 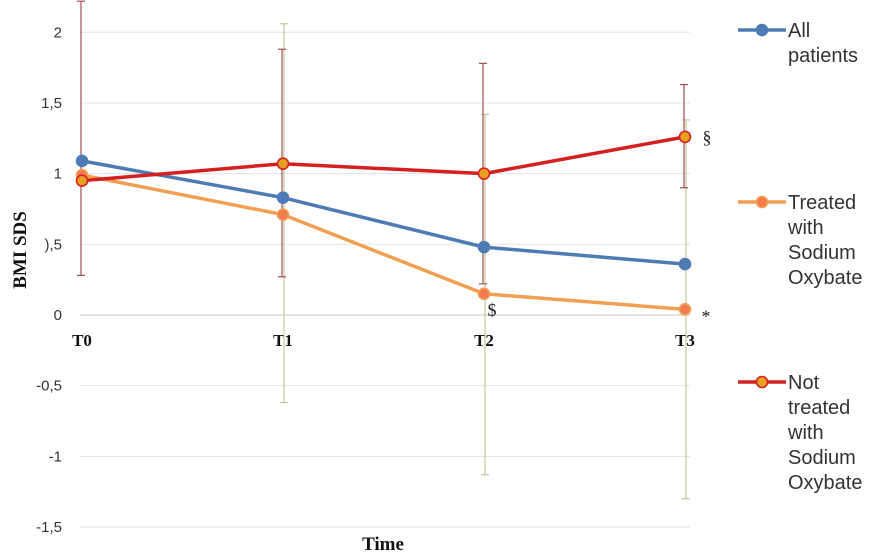 I want to click on y-tick-label: 0, so click(x=58, y=315).